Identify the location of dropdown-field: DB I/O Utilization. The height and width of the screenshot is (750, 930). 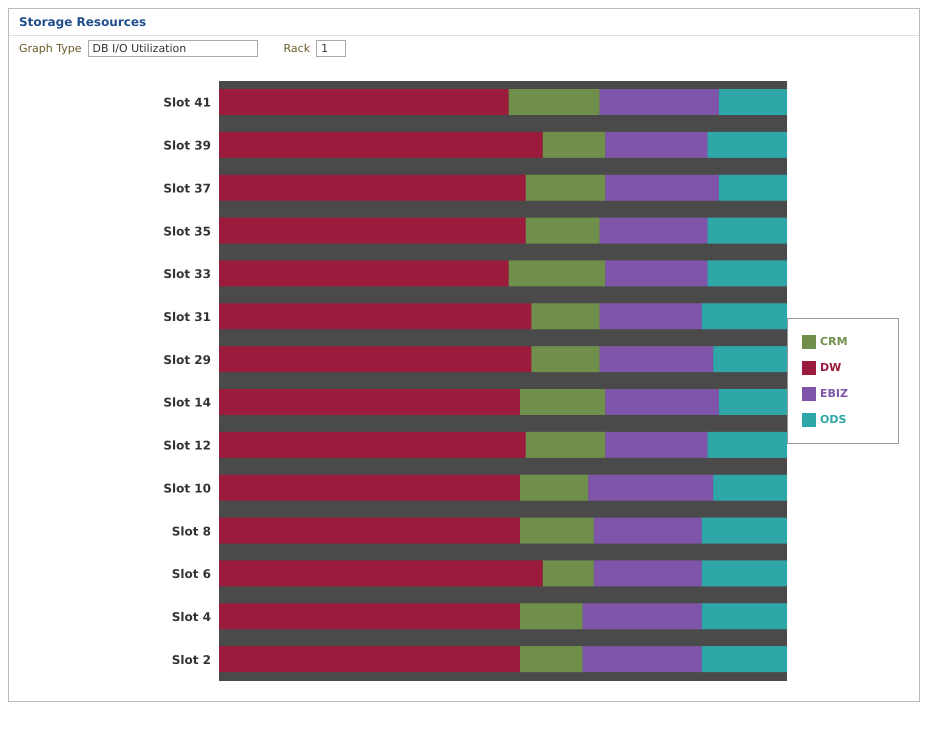
(173, 48).